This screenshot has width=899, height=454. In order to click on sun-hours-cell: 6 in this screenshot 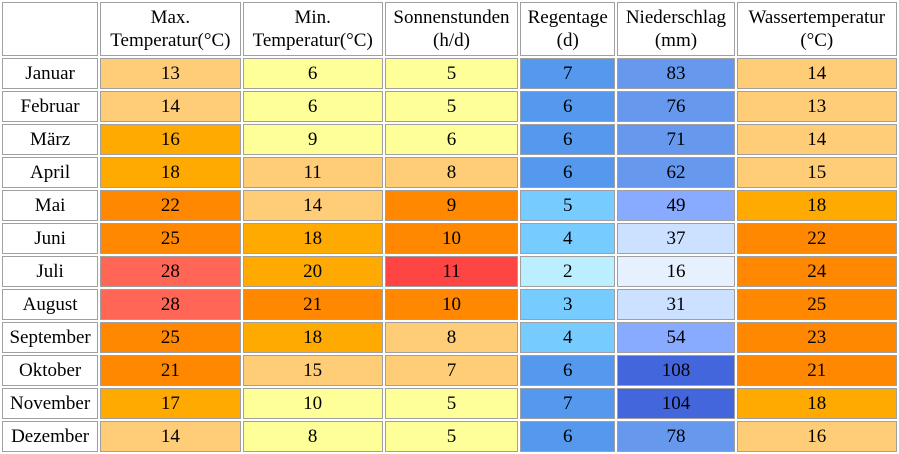, I will do `click(451, 139)`.